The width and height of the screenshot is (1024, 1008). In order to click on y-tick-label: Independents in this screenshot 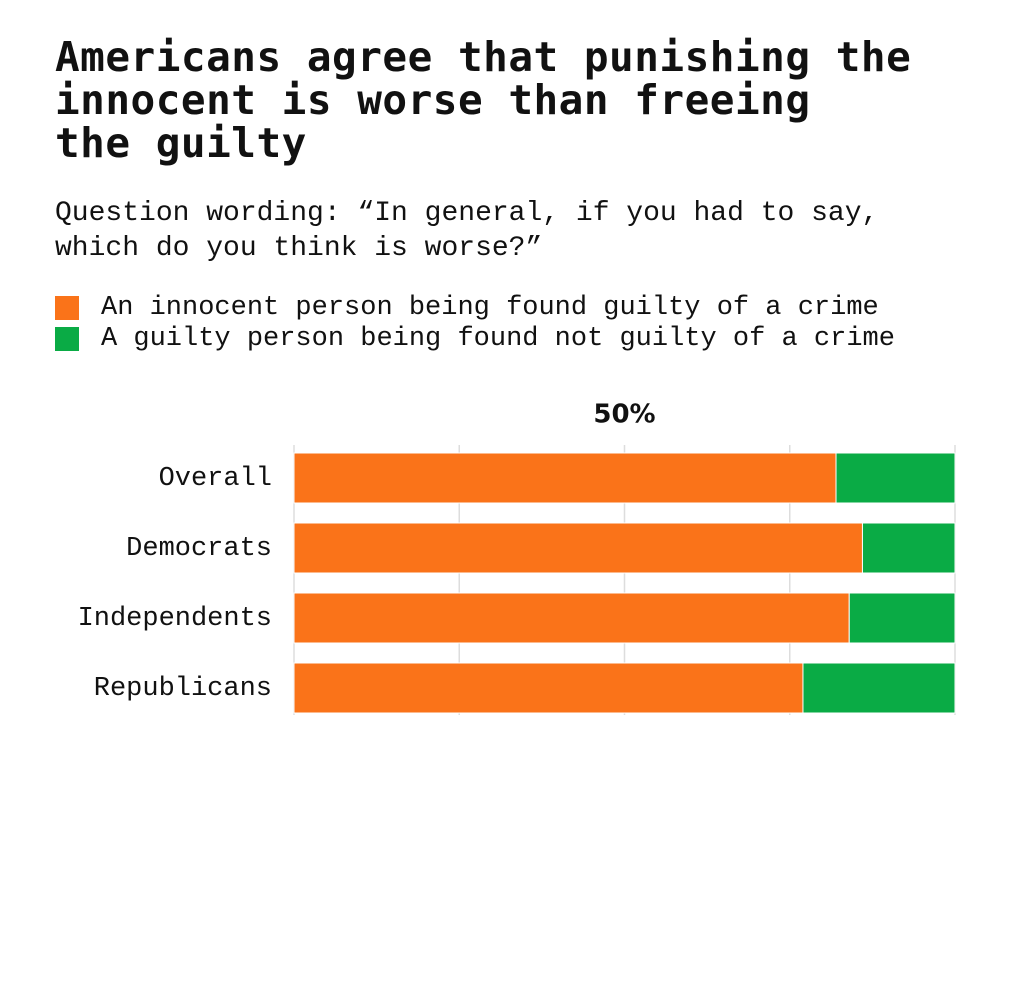, I will do `click(175, 619)`.